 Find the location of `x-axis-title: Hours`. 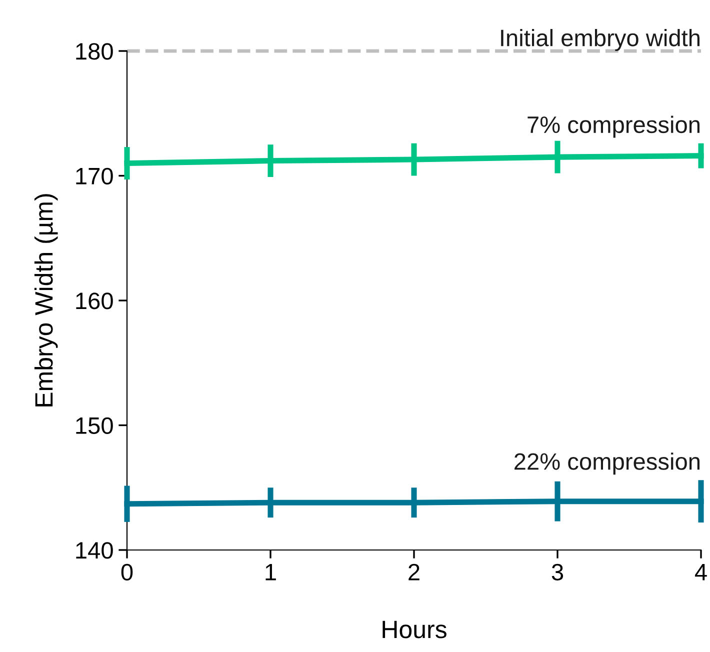

x-axis-title: Hours is located at coordinates (414, 629).